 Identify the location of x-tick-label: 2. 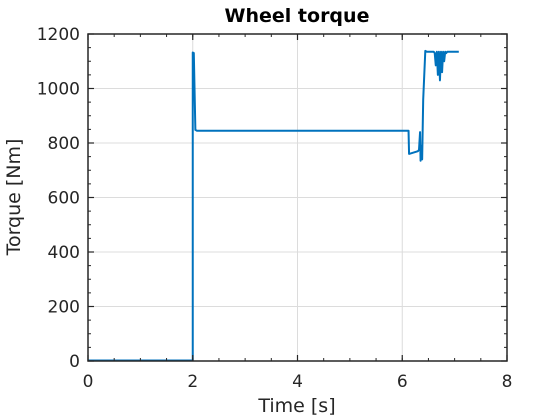
(192, 382).